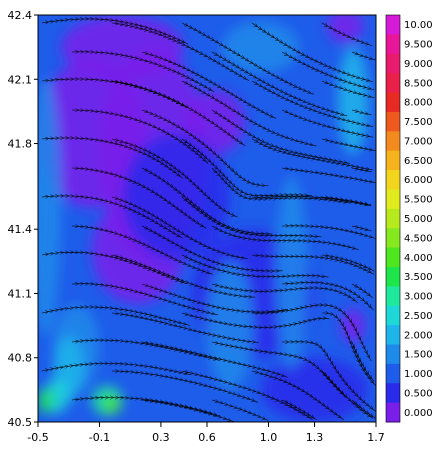  What do you see at coordinates (418, 45) in the screenshot?
I see `colorbar-label: 9.500` at bounding box center [418, 45].